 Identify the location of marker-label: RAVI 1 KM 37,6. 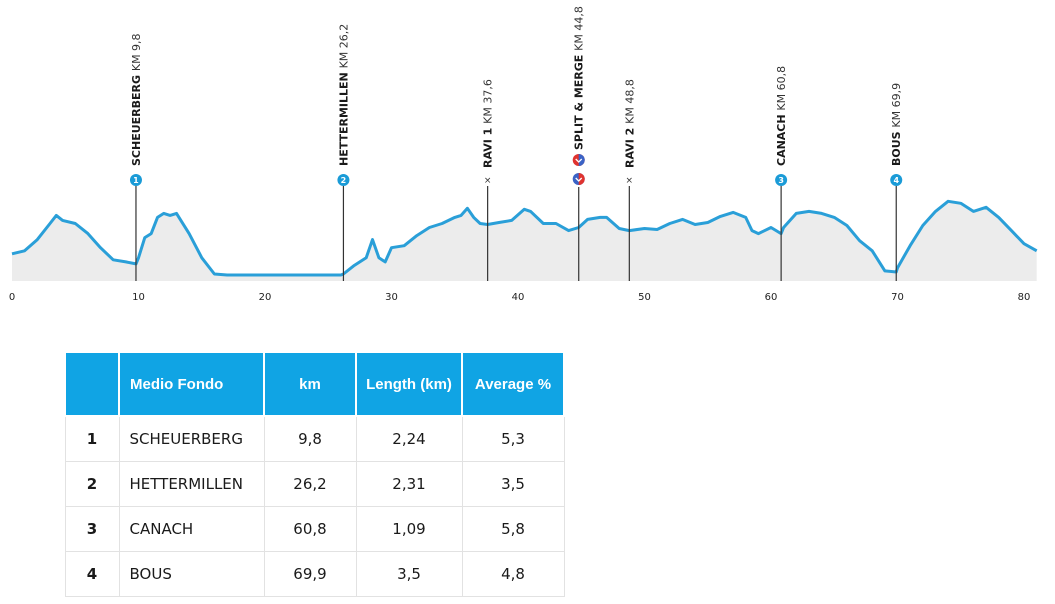
(488, 123).